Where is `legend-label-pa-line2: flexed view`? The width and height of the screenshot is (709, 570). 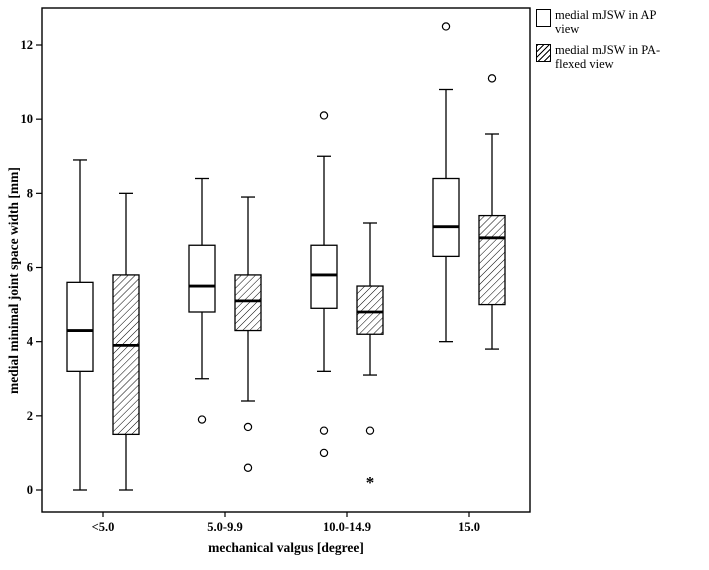 legend-label-pa-line2: flexed view is located at coordinates (584, 64).